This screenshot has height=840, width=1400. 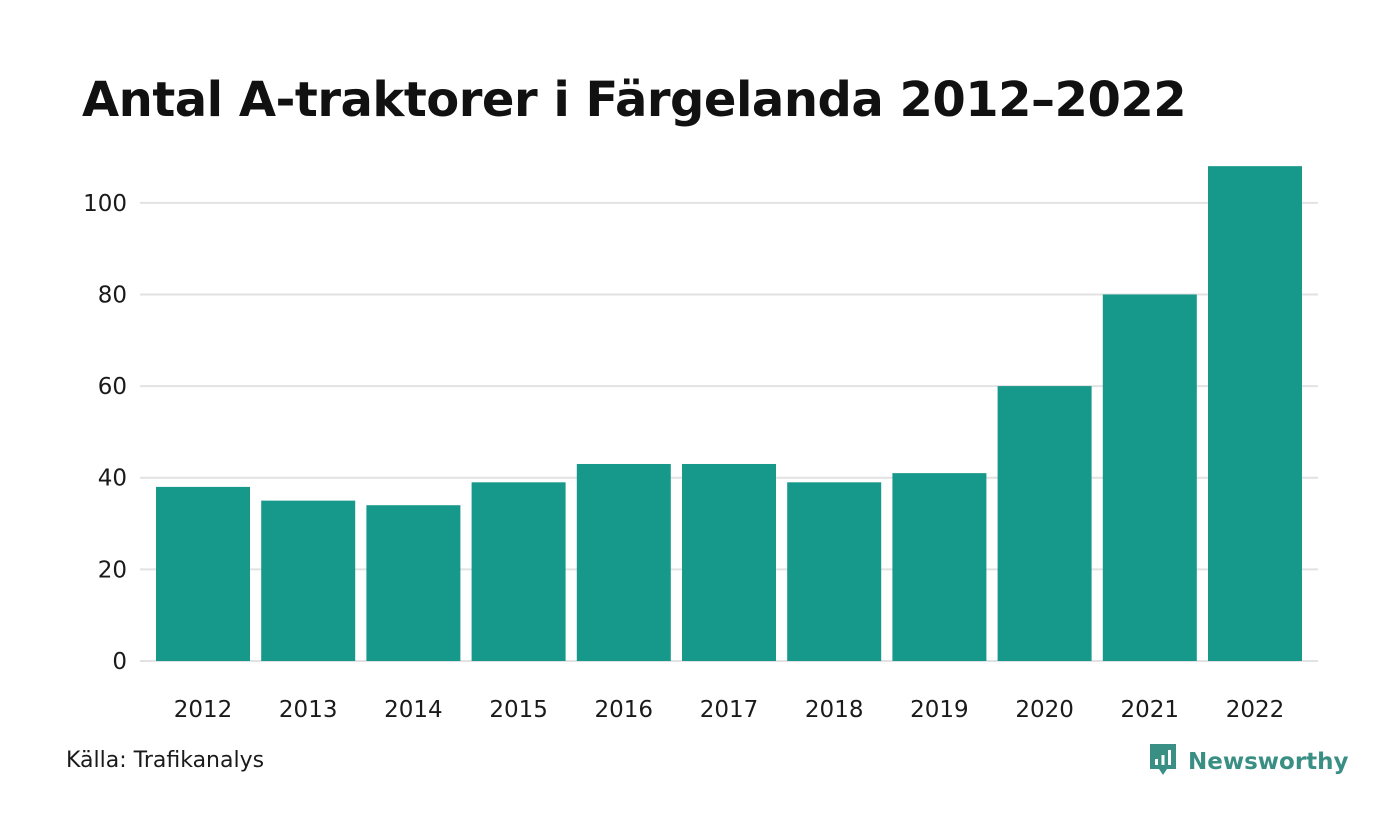 I want to click on x-tick-label: 2018, so click(x=834, y=710).